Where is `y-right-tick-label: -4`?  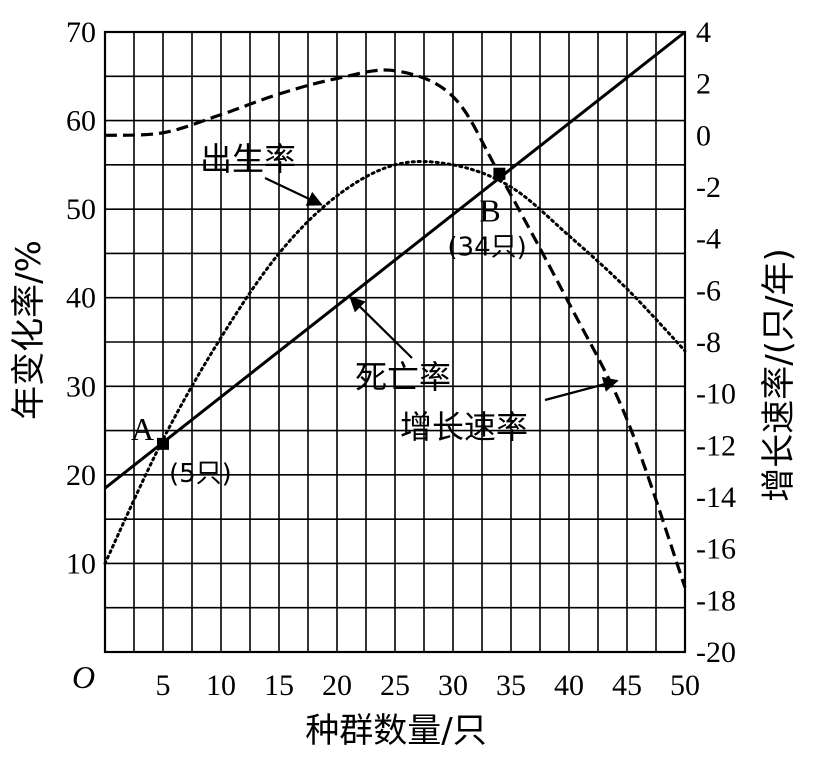 y-right-tick-label: -4 is located at coordinates (708, 239).